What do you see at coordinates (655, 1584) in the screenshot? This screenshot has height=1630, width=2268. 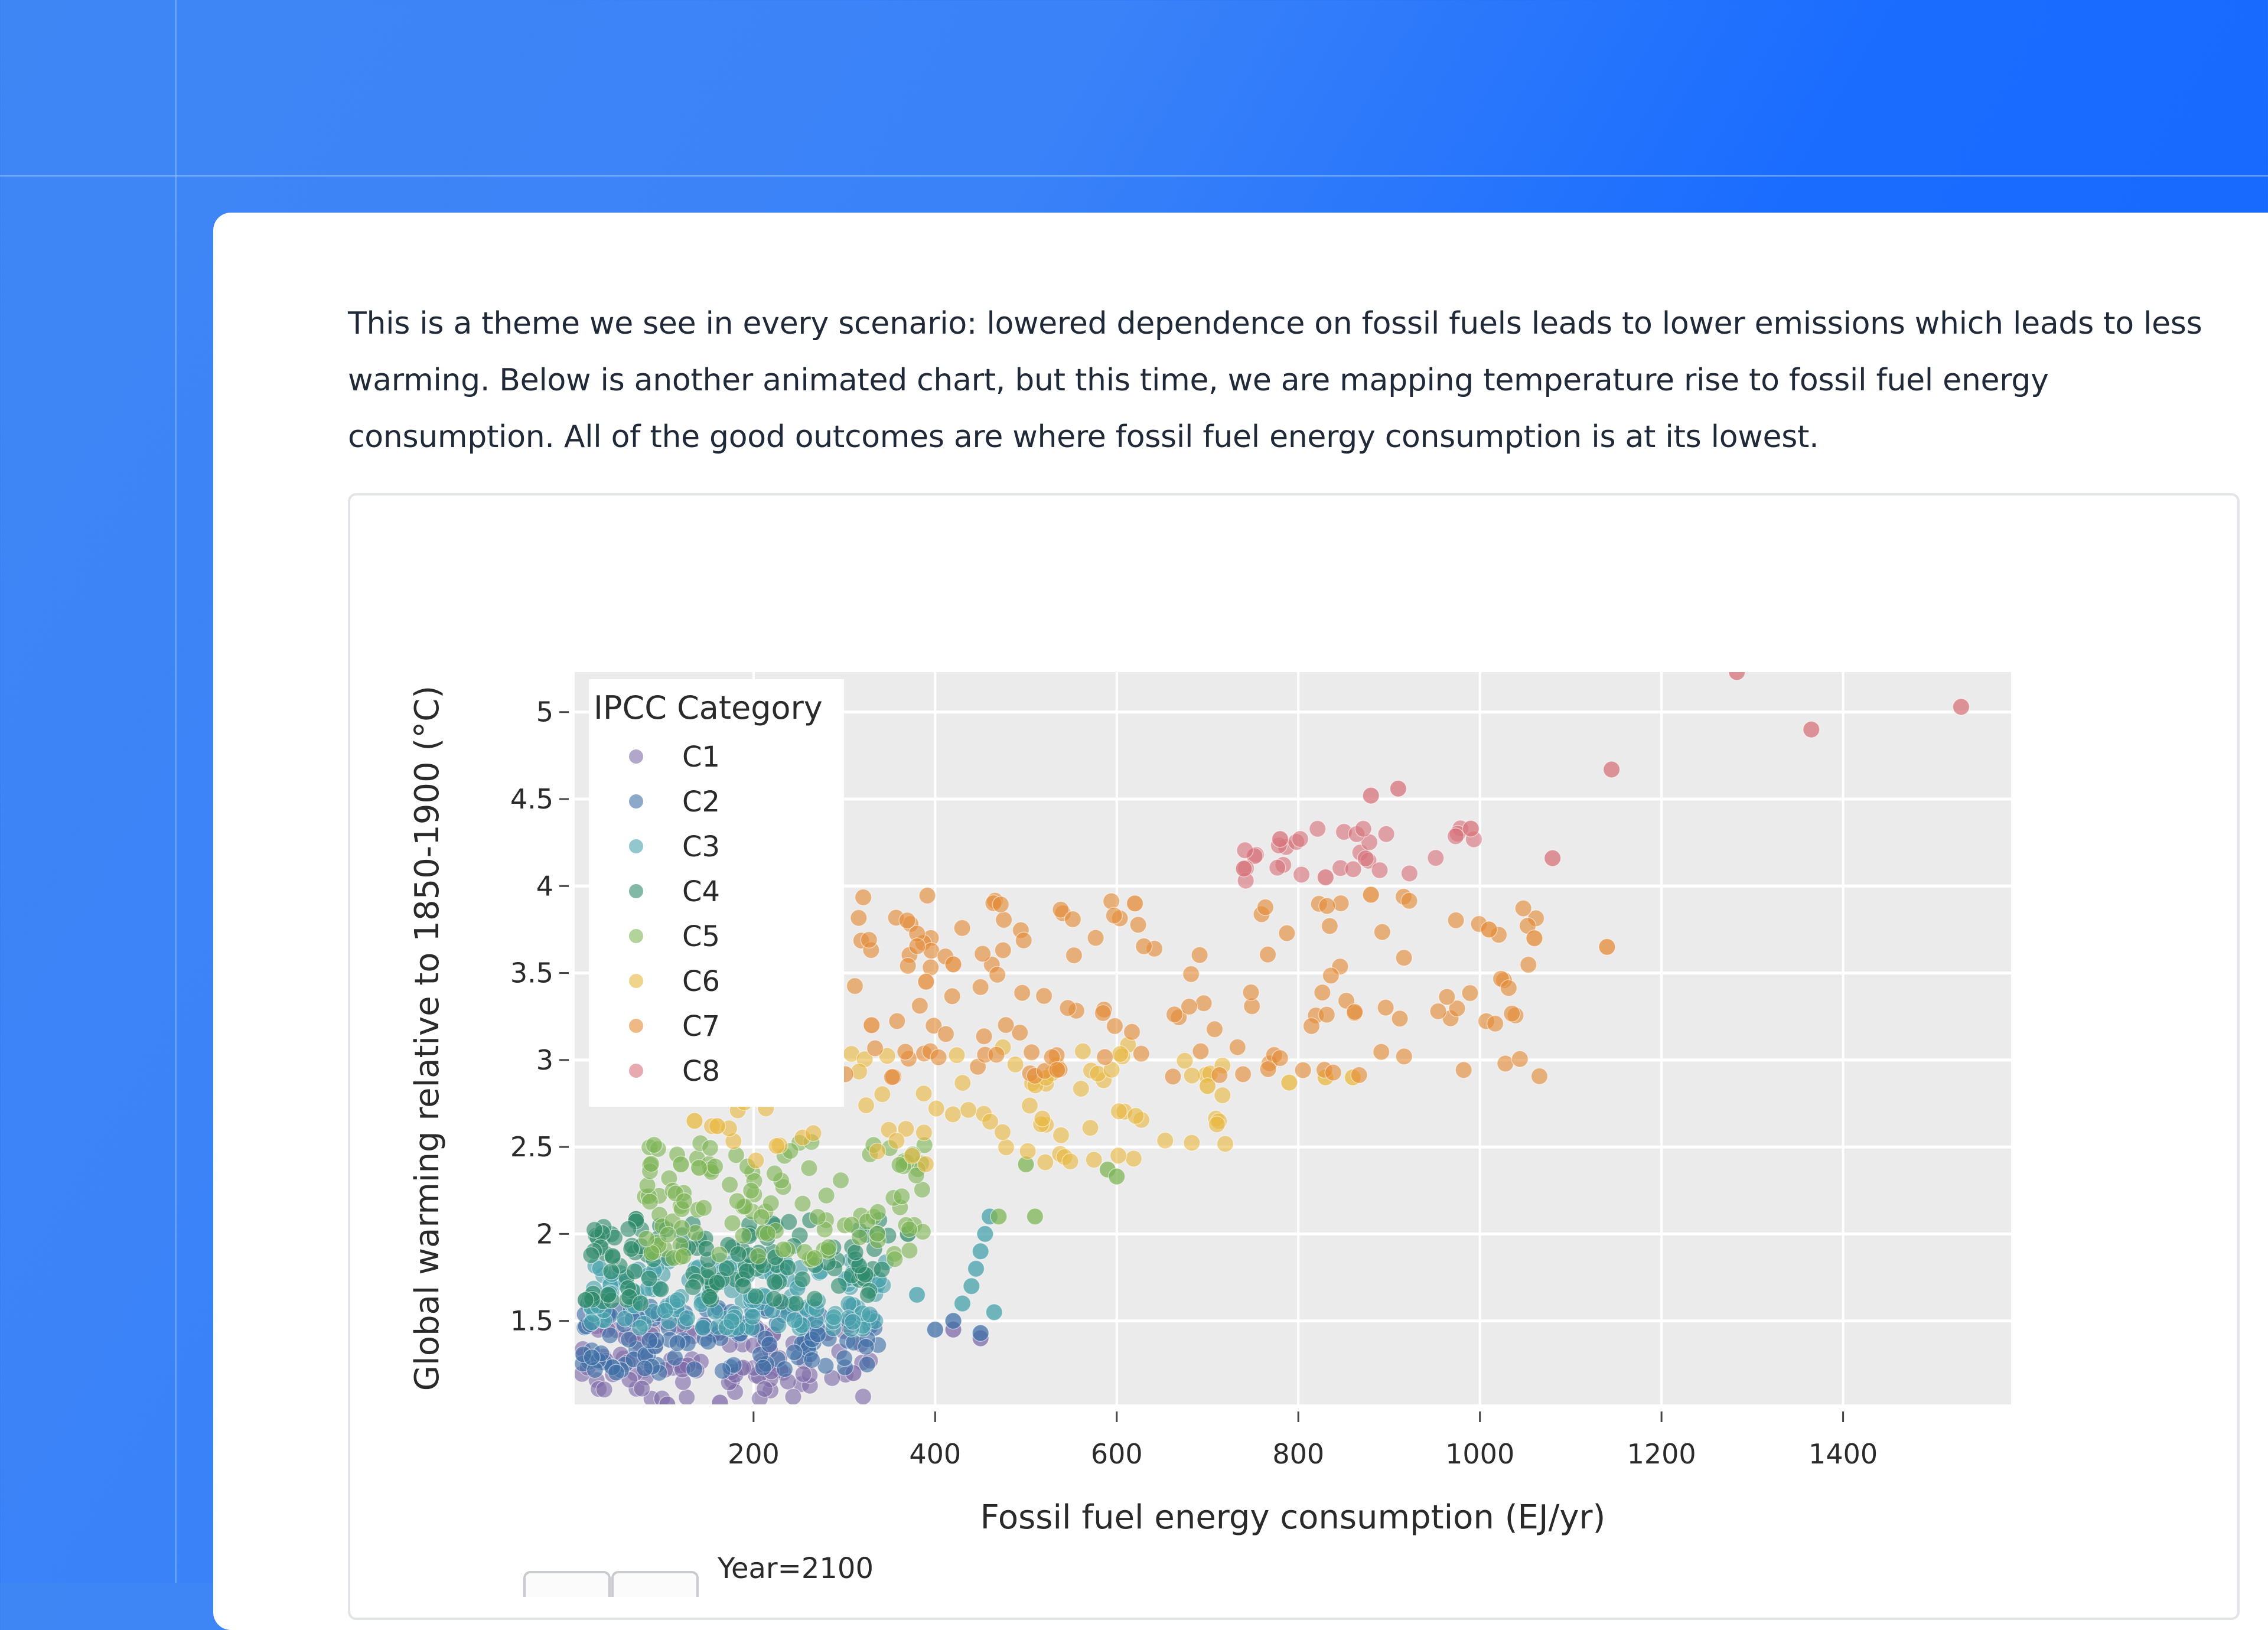 I see `pause-button` at bounding box center [655, 1584].